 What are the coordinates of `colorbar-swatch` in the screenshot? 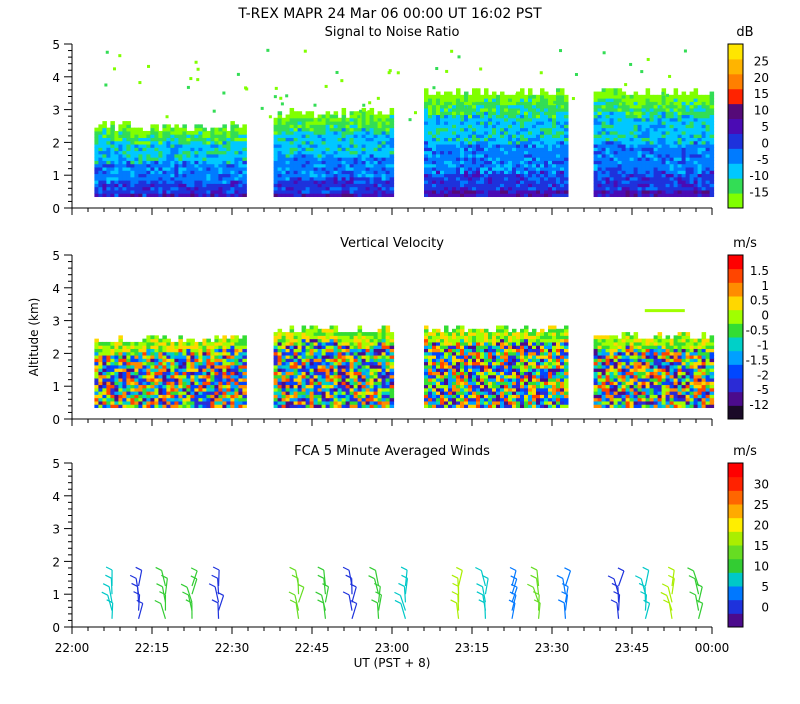 It's located at (735, 81).